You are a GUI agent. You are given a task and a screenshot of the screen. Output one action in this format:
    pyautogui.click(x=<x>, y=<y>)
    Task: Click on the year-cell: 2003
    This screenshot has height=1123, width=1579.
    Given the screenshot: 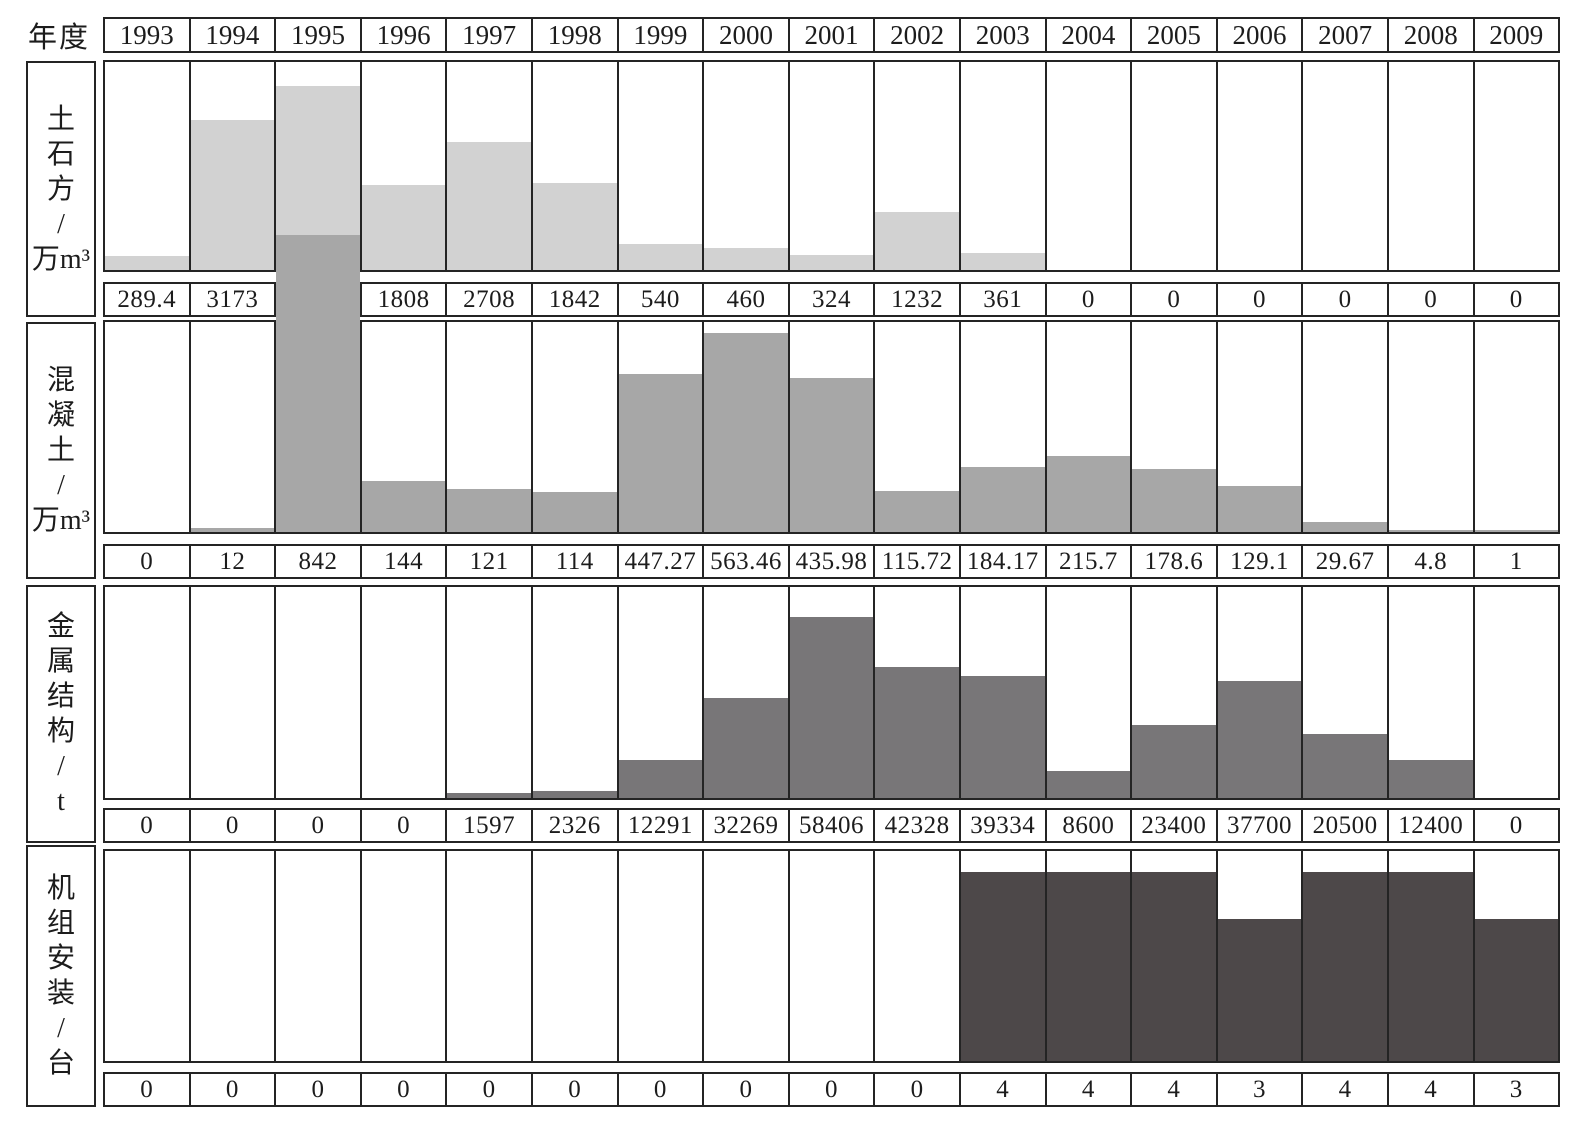 What is the action you would take?
    pyautogui.click(x=1004, y=35)
    